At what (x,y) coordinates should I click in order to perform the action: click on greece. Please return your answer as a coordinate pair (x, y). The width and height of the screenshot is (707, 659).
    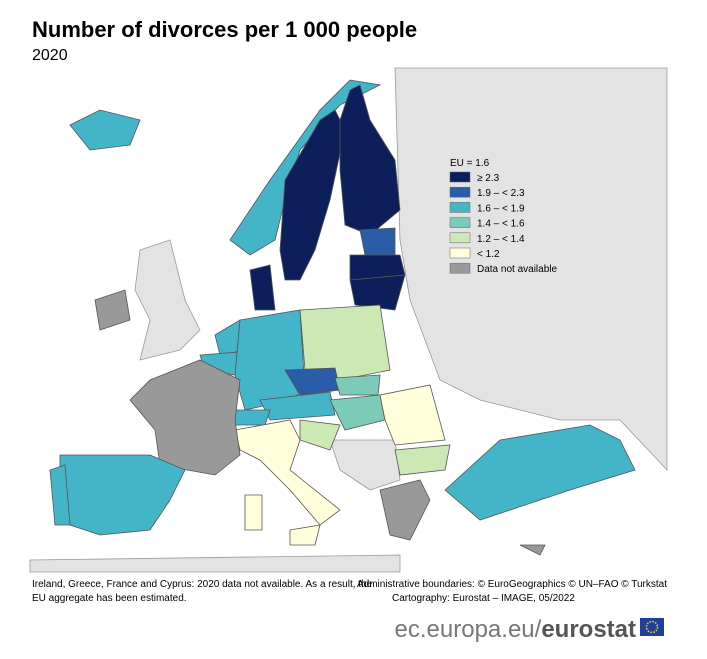
    Looking at the image, I should click on (405, 510).